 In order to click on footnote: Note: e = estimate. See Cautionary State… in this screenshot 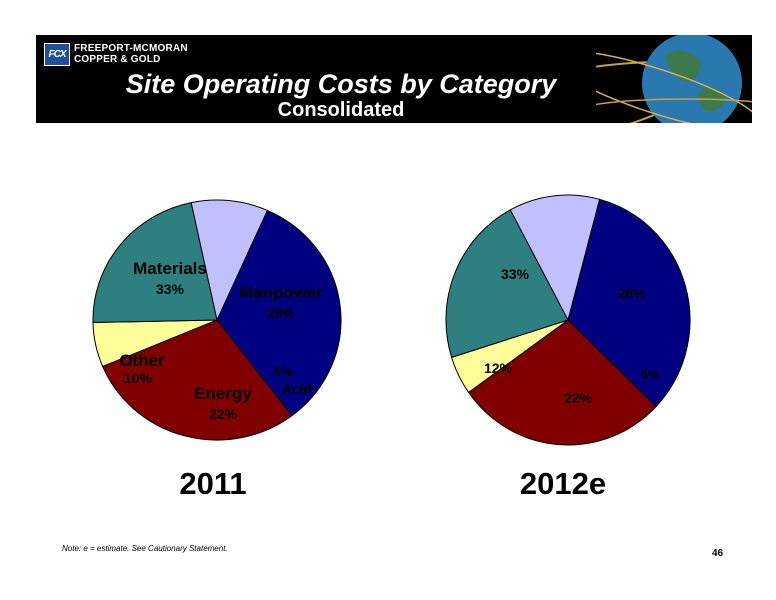, I will do `click(145, 548)`.